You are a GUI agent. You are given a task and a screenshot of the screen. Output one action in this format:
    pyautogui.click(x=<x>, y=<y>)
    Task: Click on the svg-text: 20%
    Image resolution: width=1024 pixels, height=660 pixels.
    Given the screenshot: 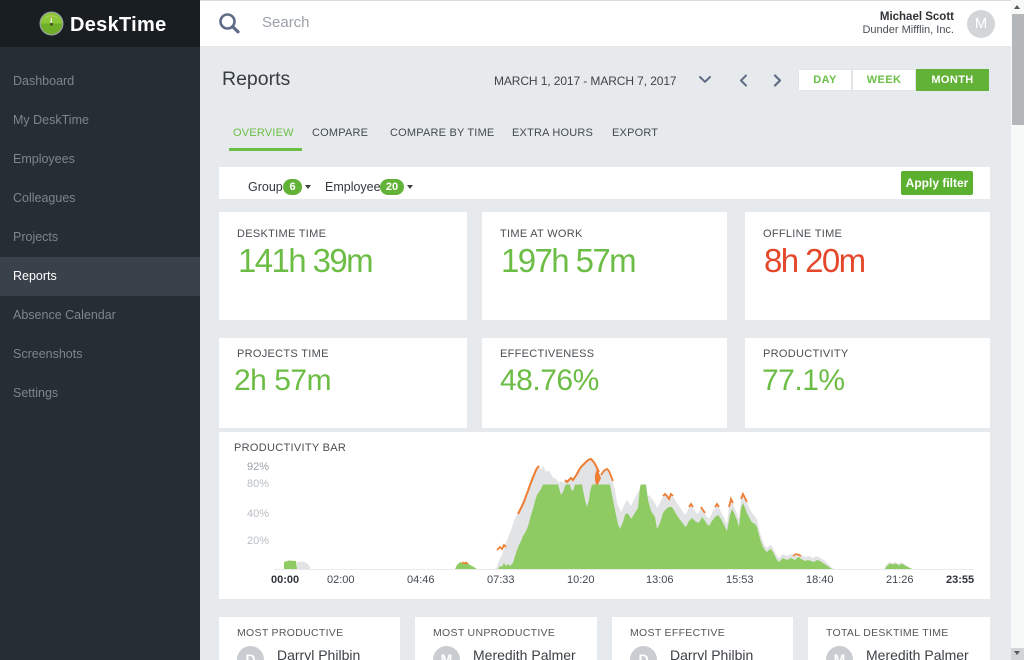 What is the action you would take?
    pyautogui.click(x=258, y=541)
    